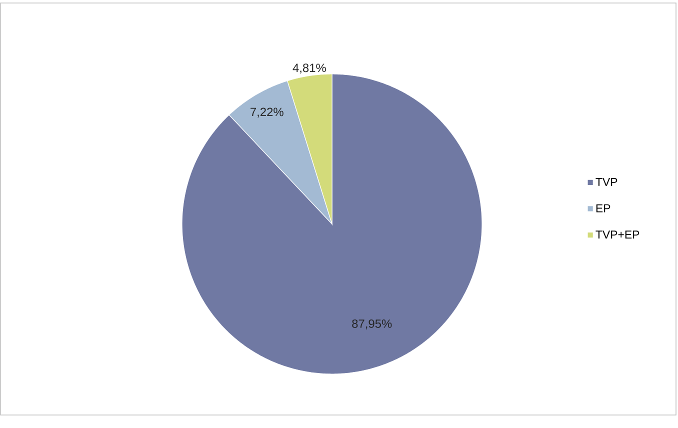  What do you see at coordinates (607, 182) in the screenshot?
I see `legend-label: TVP` at bounding box center [607, 182].